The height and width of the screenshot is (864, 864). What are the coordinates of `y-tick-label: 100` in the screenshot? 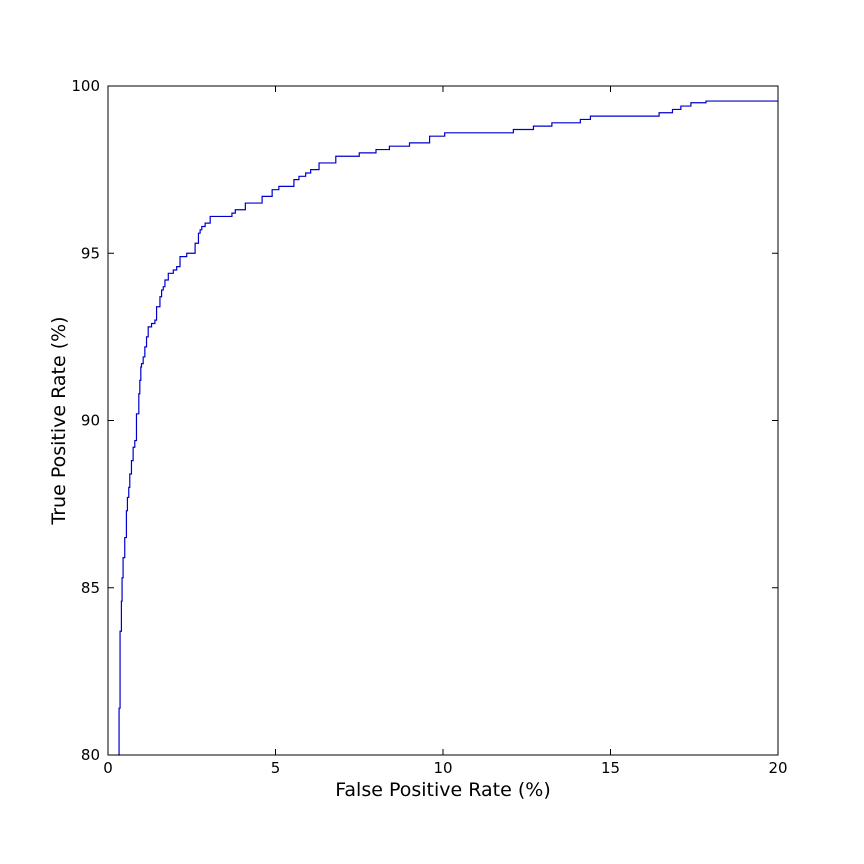 It's located at (85, 86).